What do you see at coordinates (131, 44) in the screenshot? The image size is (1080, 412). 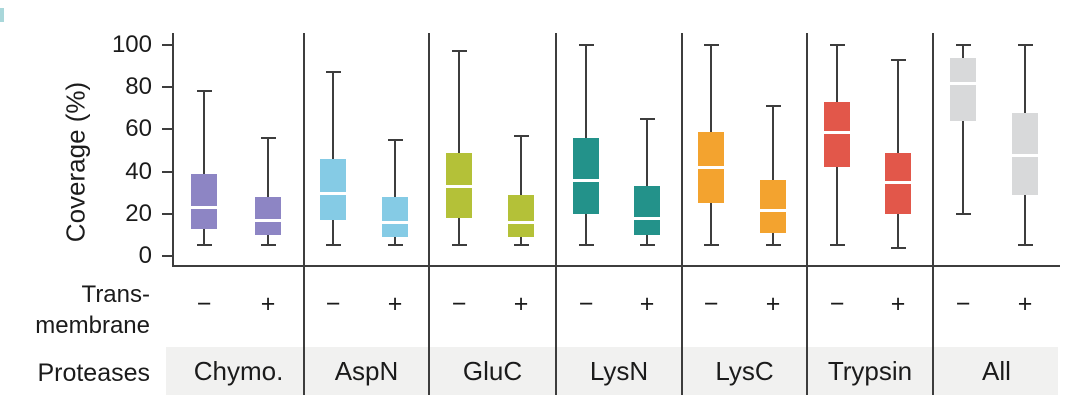 I see `y-tick-label: 100` at bounding box center [131, 44].